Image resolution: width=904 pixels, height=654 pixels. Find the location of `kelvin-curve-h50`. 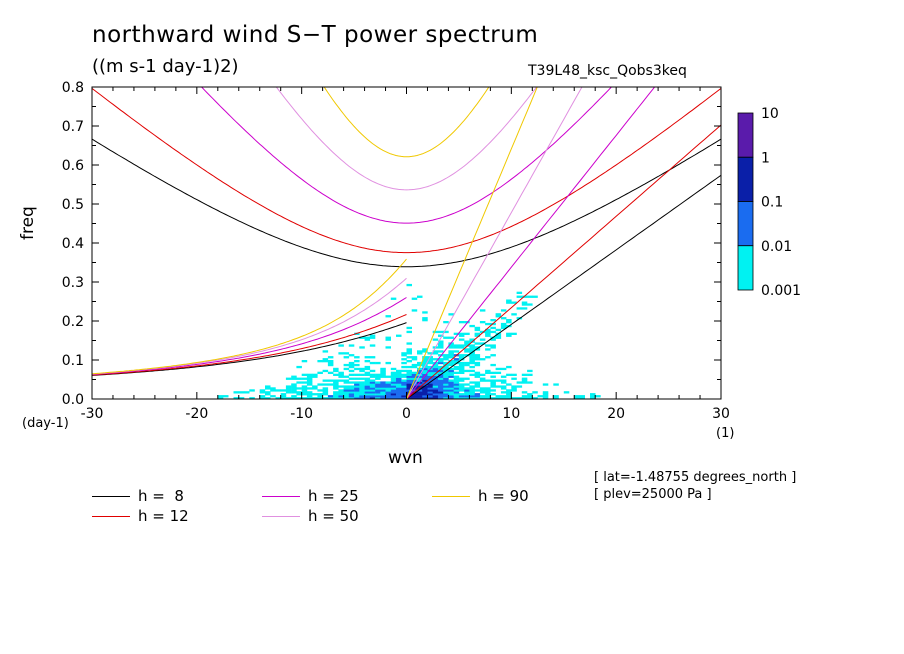

kelvin-curve-h50 is located at coordinates (494, 243).